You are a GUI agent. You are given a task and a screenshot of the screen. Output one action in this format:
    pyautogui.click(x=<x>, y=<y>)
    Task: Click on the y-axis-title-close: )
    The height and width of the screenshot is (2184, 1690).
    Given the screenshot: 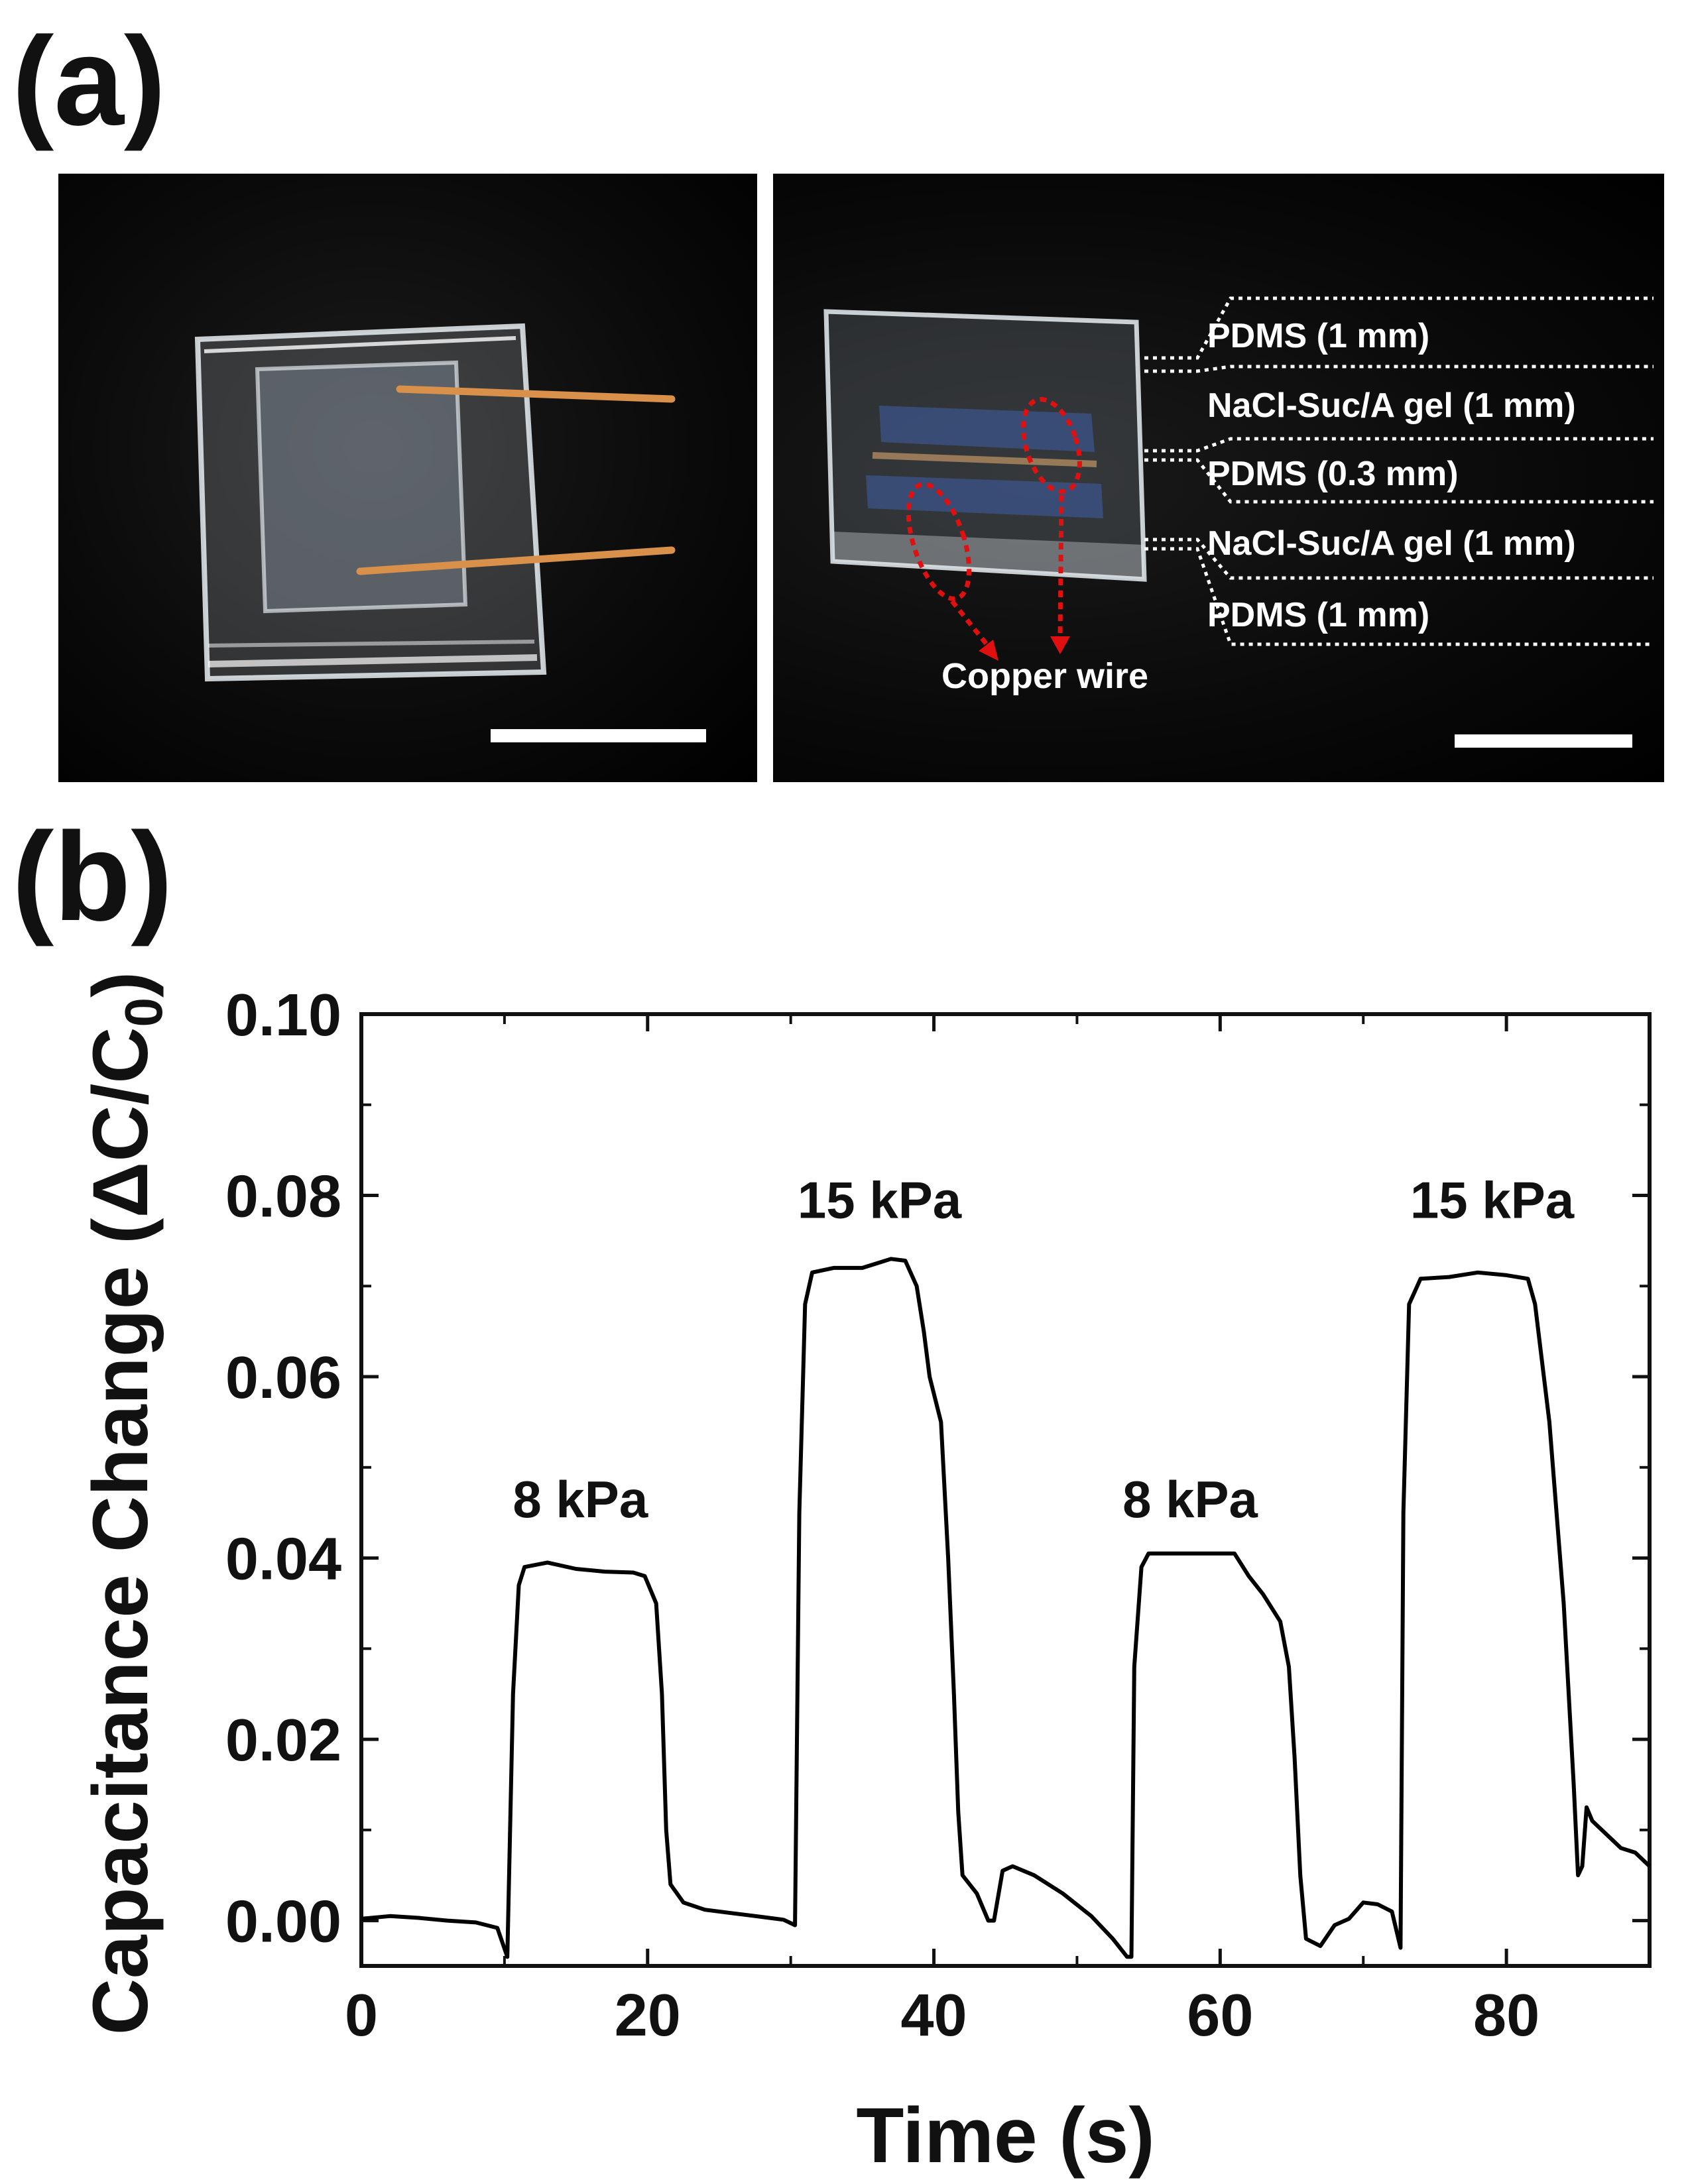 What is the action you would take?
    pyautogui.click(x=120, y=985)
    